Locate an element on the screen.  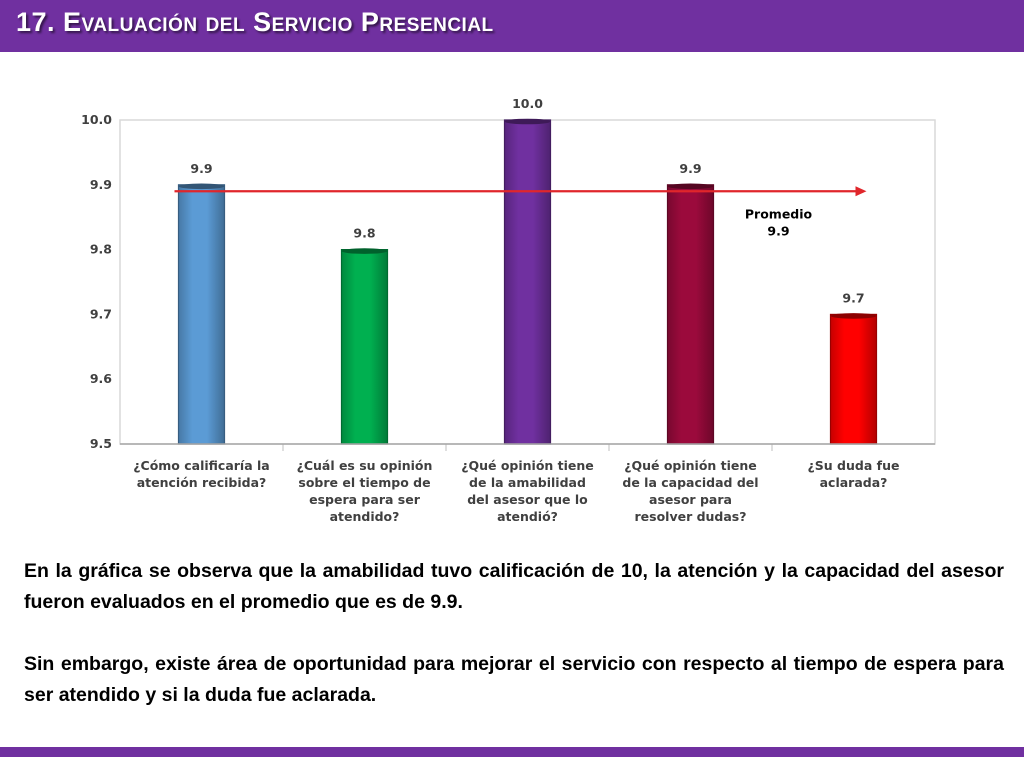
y-tick-label: 9.8 is located at coordinates (101, 249).